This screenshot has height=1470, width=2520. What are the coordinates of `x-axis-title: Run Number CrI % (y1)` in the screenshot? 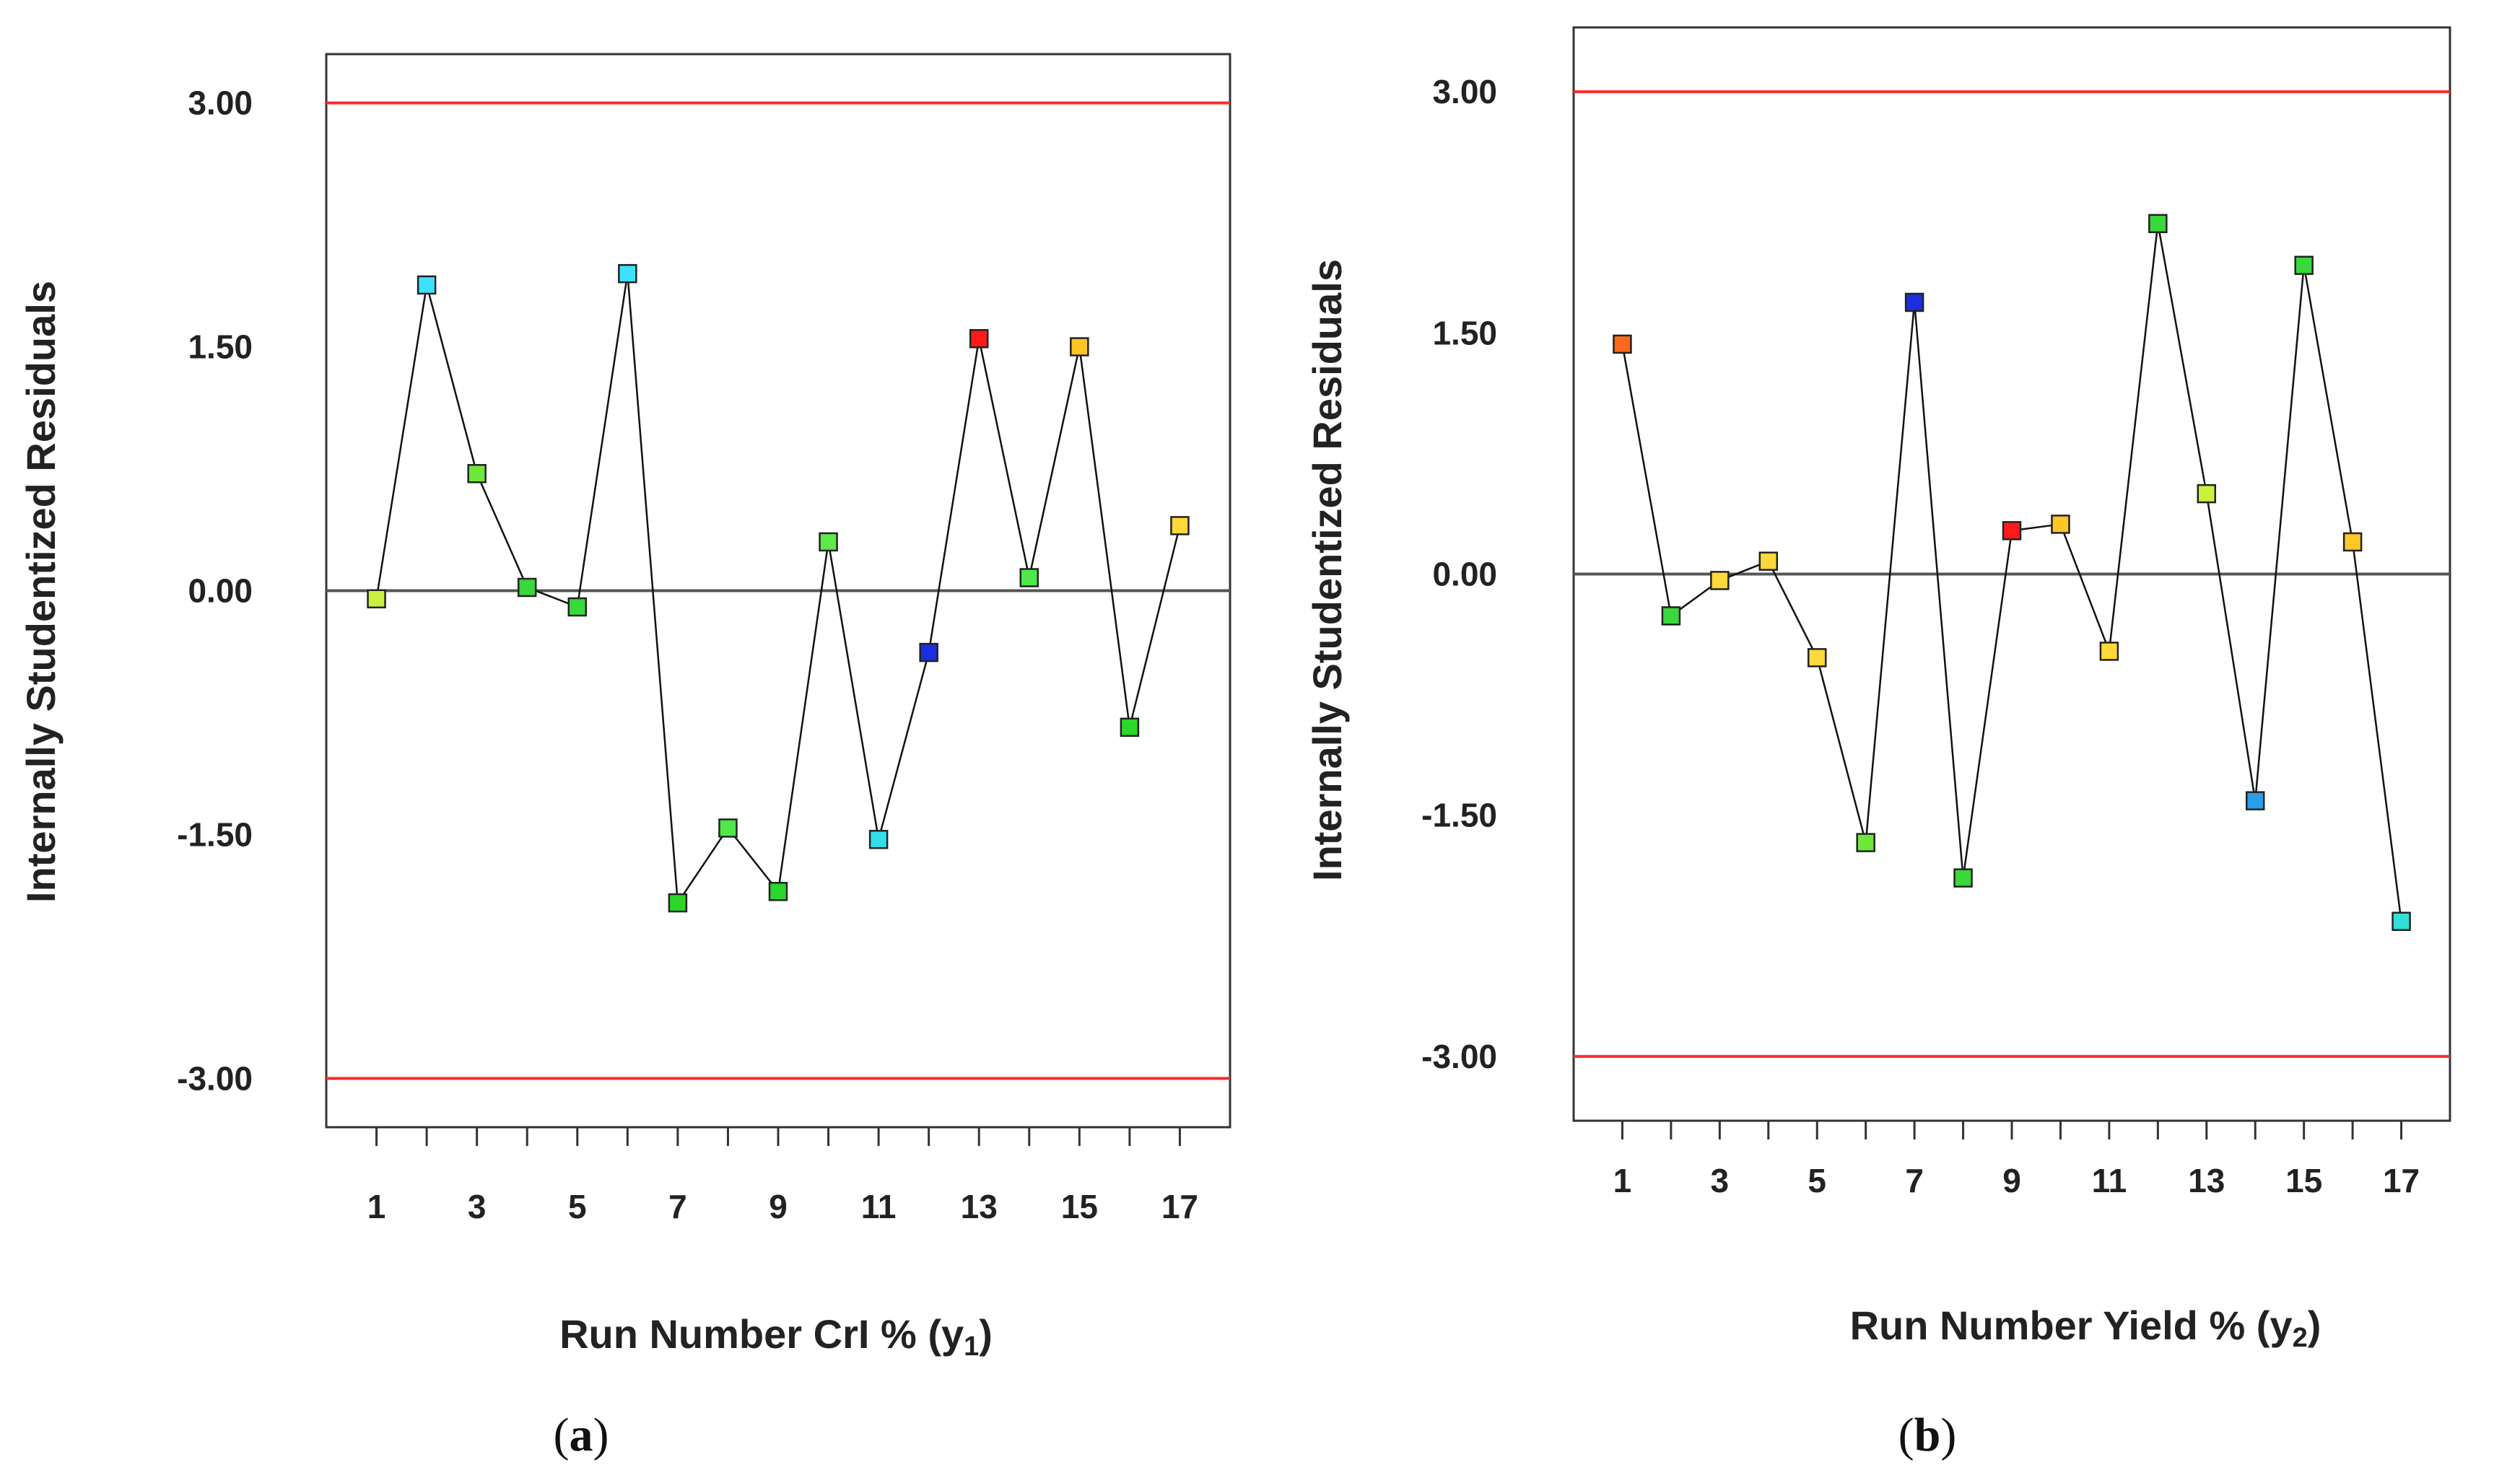 It's located at (776, 1336).